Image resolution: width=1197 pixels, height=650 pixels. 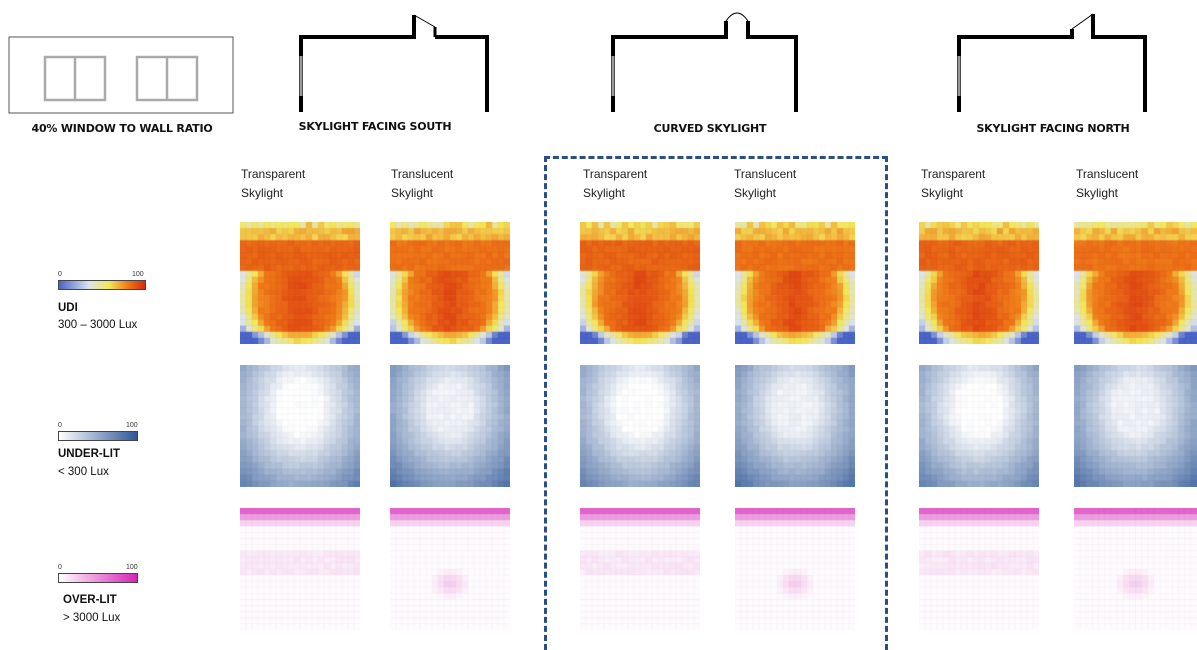 What do you see at coordinates (92, 618) in the screenshot?
I see `overlit-legend-sub: > 3000 Lux` at bounding box center [92, 618].